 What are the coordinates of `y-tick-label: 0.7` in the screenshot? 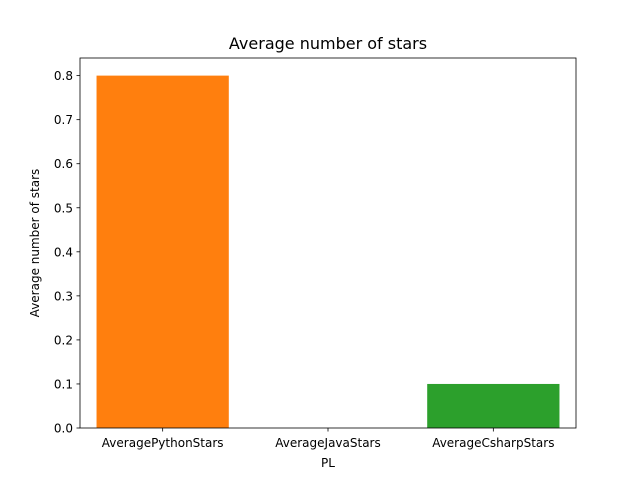 It's located at (63, 120).